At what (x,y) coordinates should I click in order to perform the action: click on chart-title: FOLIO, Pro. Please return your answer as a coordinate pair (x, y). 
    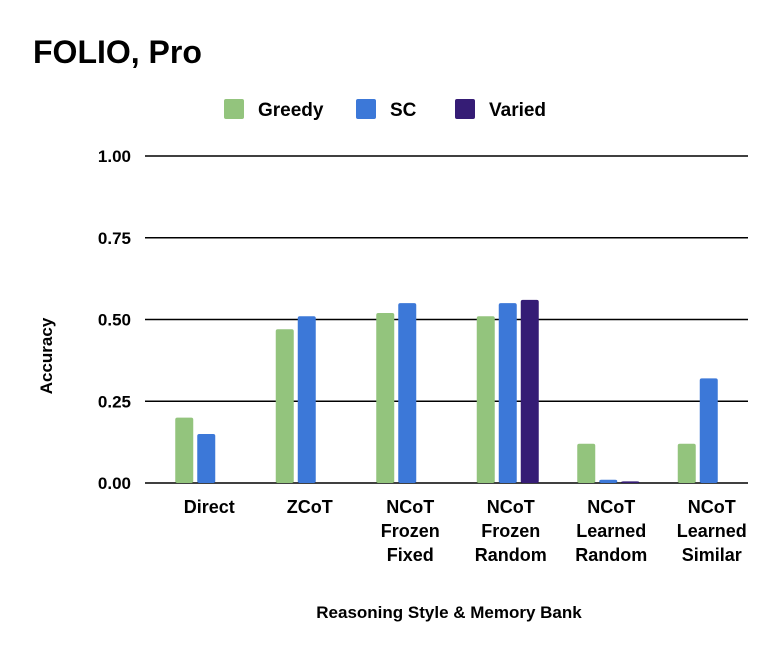
    Looking at the image, I should click on (117, 52).